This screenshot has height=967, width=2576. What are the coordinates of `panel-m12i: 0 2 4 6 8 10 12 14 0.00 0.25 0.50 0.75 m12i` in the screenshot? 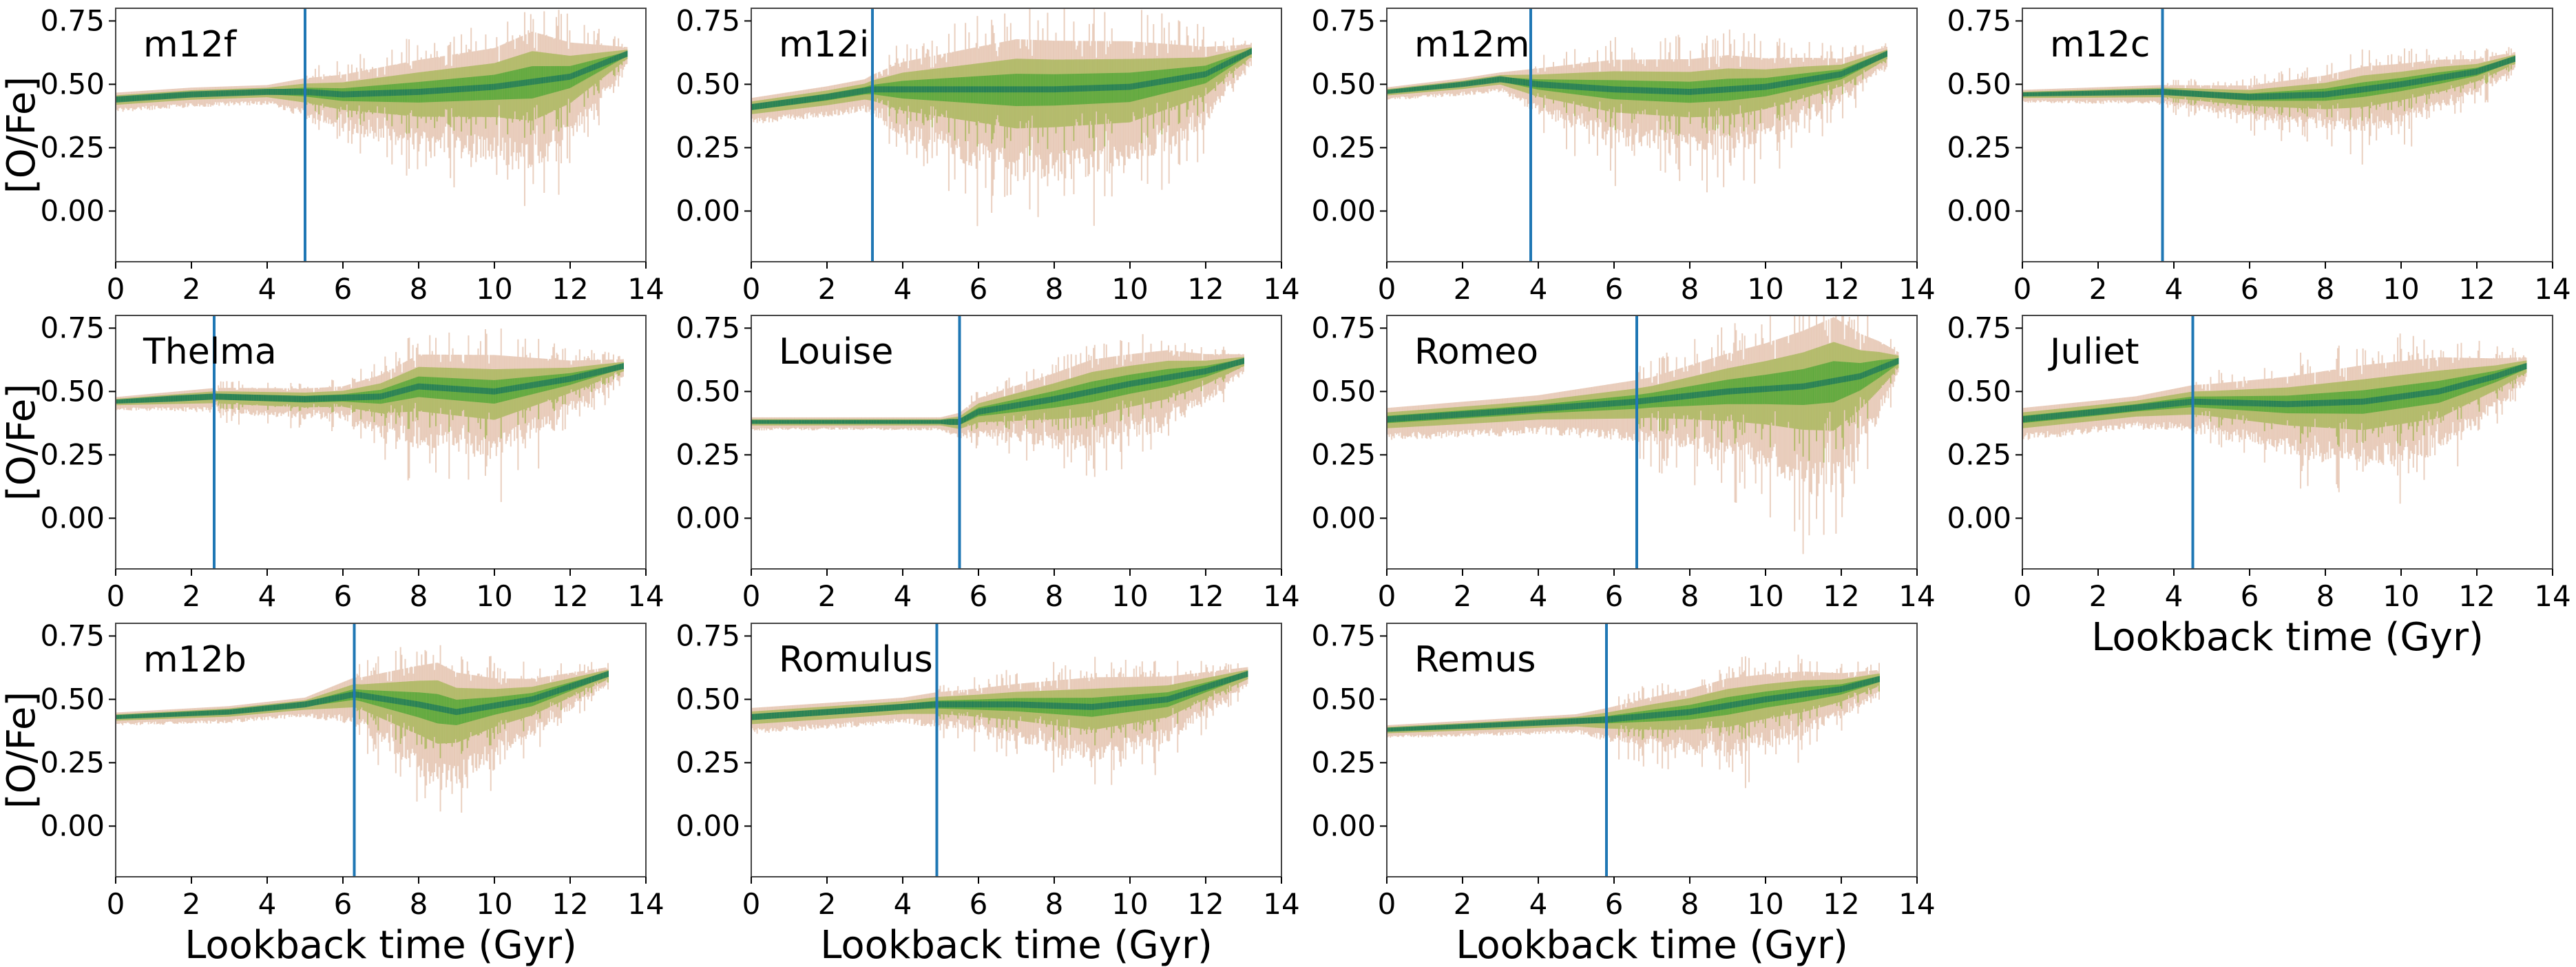 It's located at (987, 154).